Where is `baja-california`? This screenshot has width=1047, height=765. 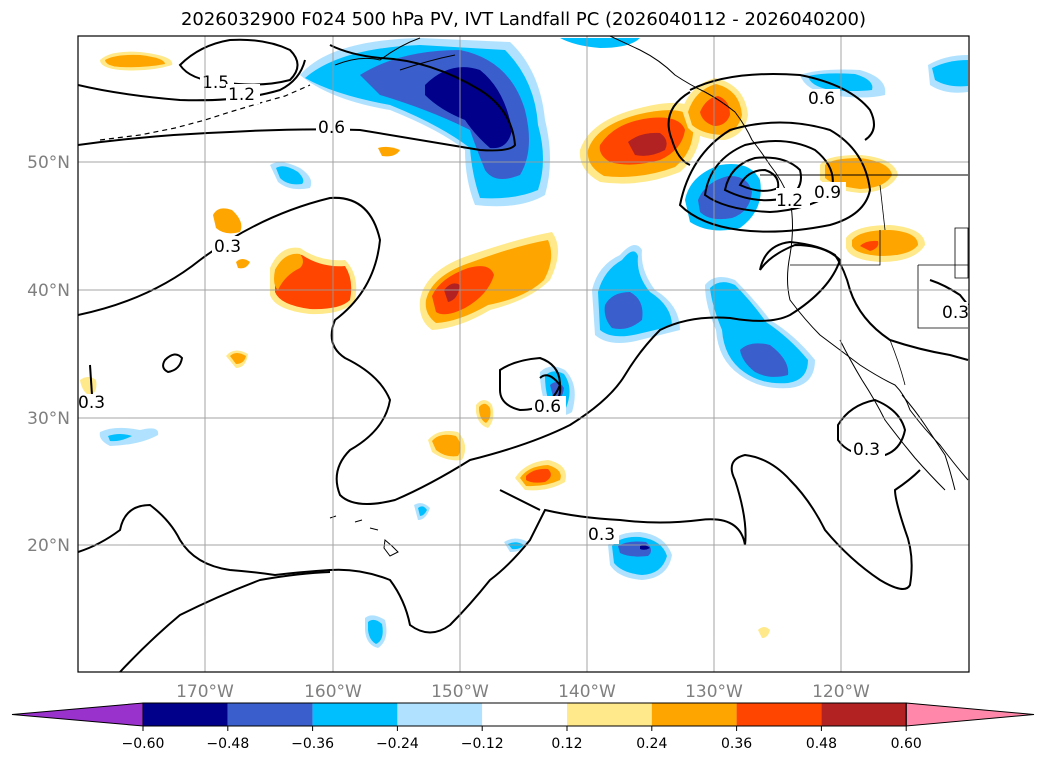
baja-california is located at coordinates (892, 415).